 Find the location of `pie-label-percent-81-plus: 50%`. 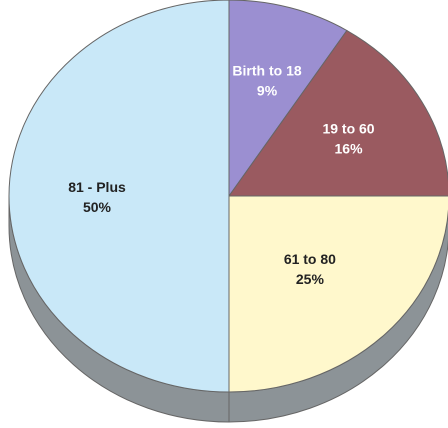

pie-label-percent-81-plus: 50% is located at coordinates (97, 207).